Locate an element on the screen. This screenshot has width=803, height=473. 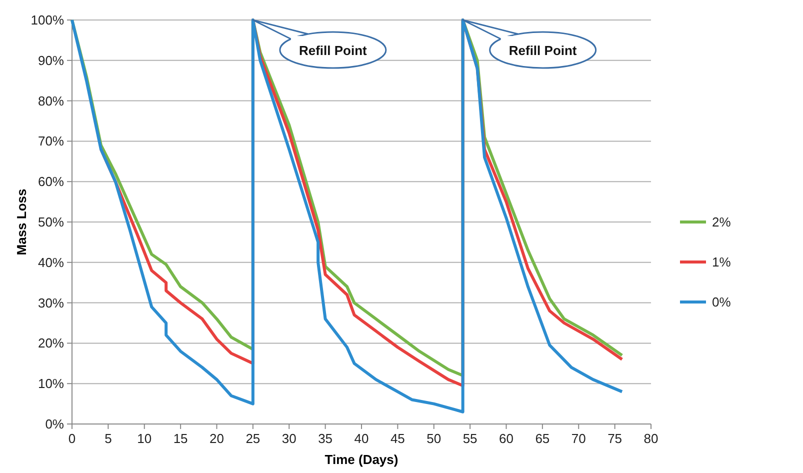
legend-label: 0% is located at coordinates (722, 302).